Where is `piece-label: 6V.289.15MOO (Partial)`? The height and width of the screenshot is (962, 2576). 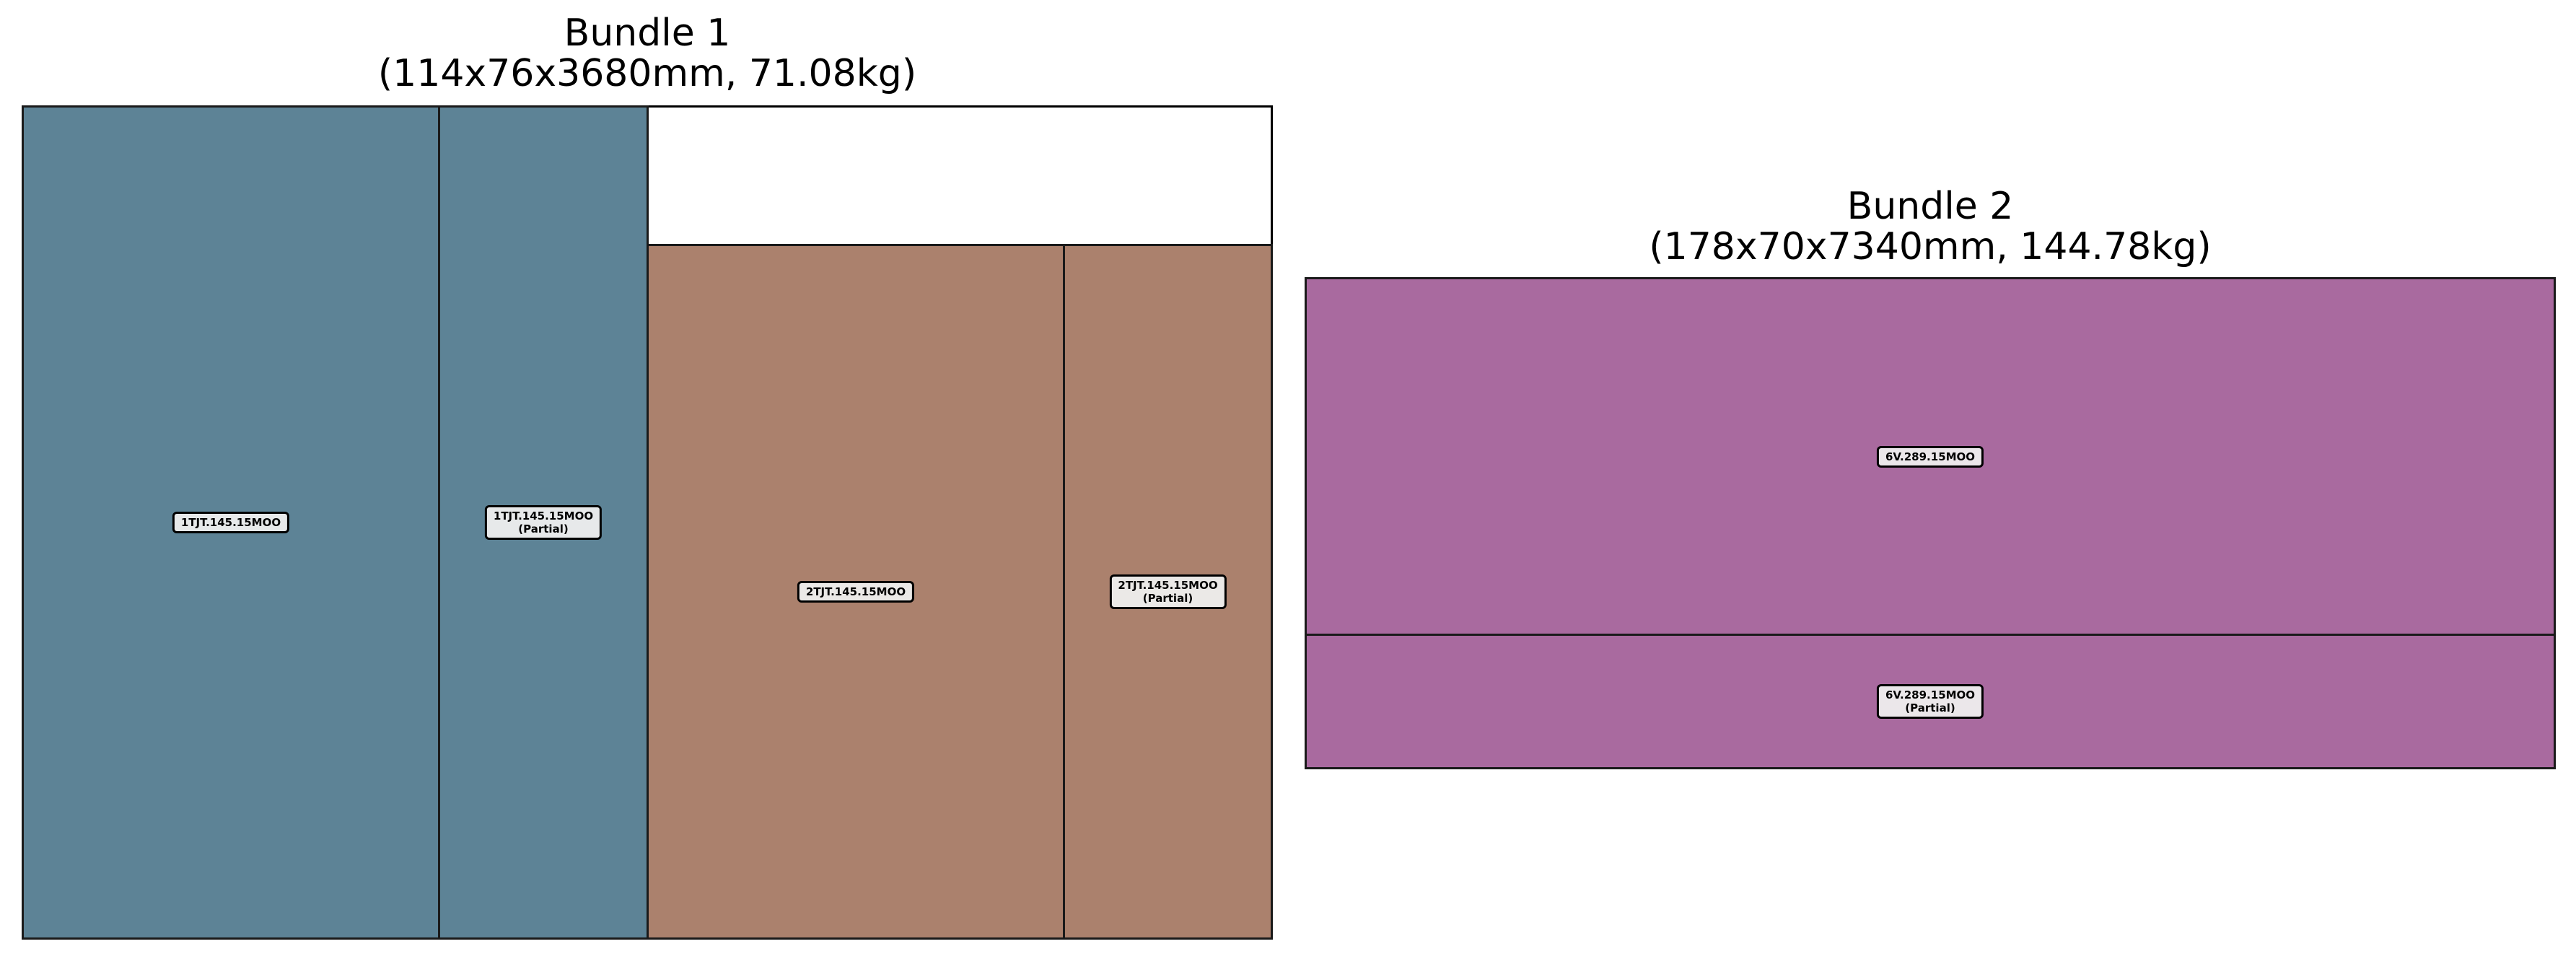 piece-label: 6V.289.15MOO (Partial) is located at coordinates (1930, 701).